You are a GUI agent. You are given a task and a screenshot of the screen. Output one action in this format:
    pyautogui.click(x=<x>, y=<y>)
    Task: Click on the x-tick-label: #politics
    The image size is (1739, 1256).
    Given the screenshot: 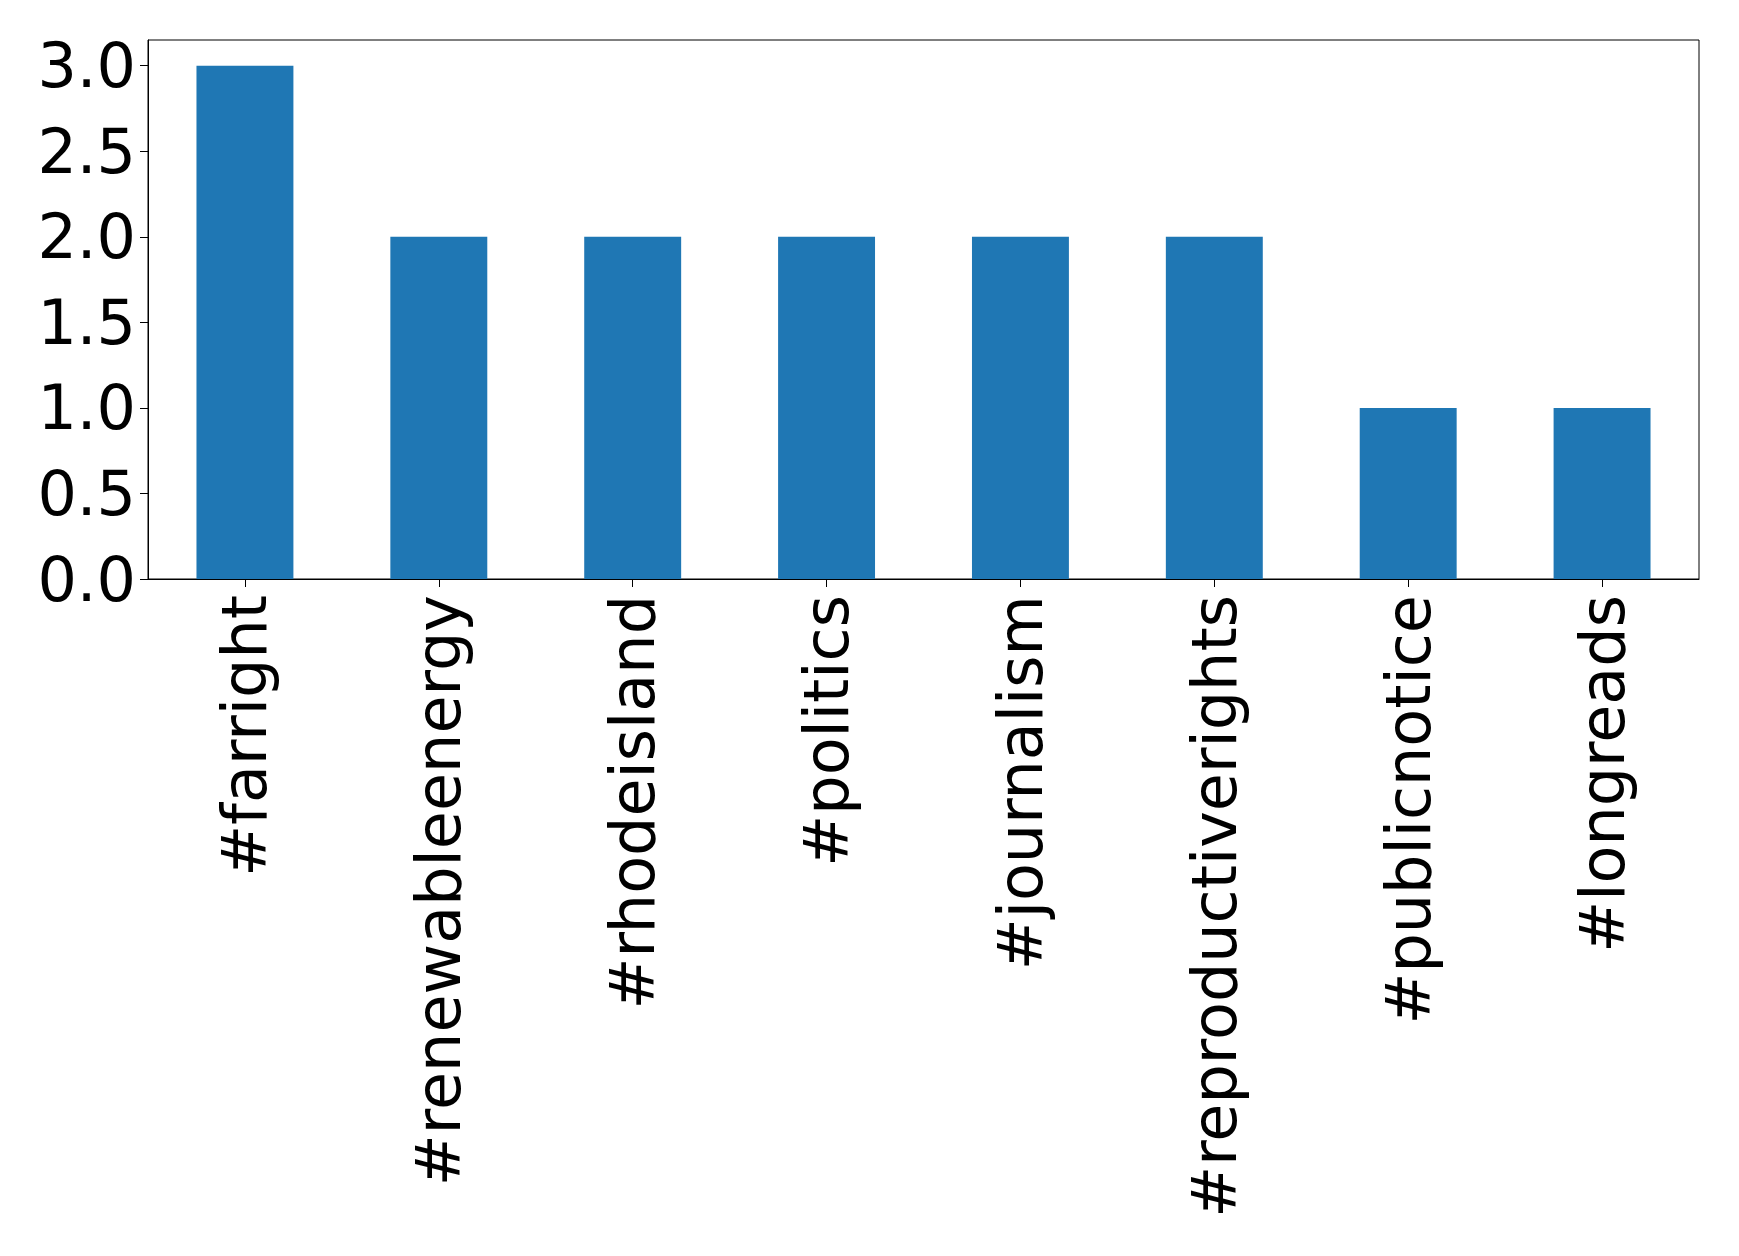 What is the action you would take?
    pyautogui.click(x=827, y=731)
    